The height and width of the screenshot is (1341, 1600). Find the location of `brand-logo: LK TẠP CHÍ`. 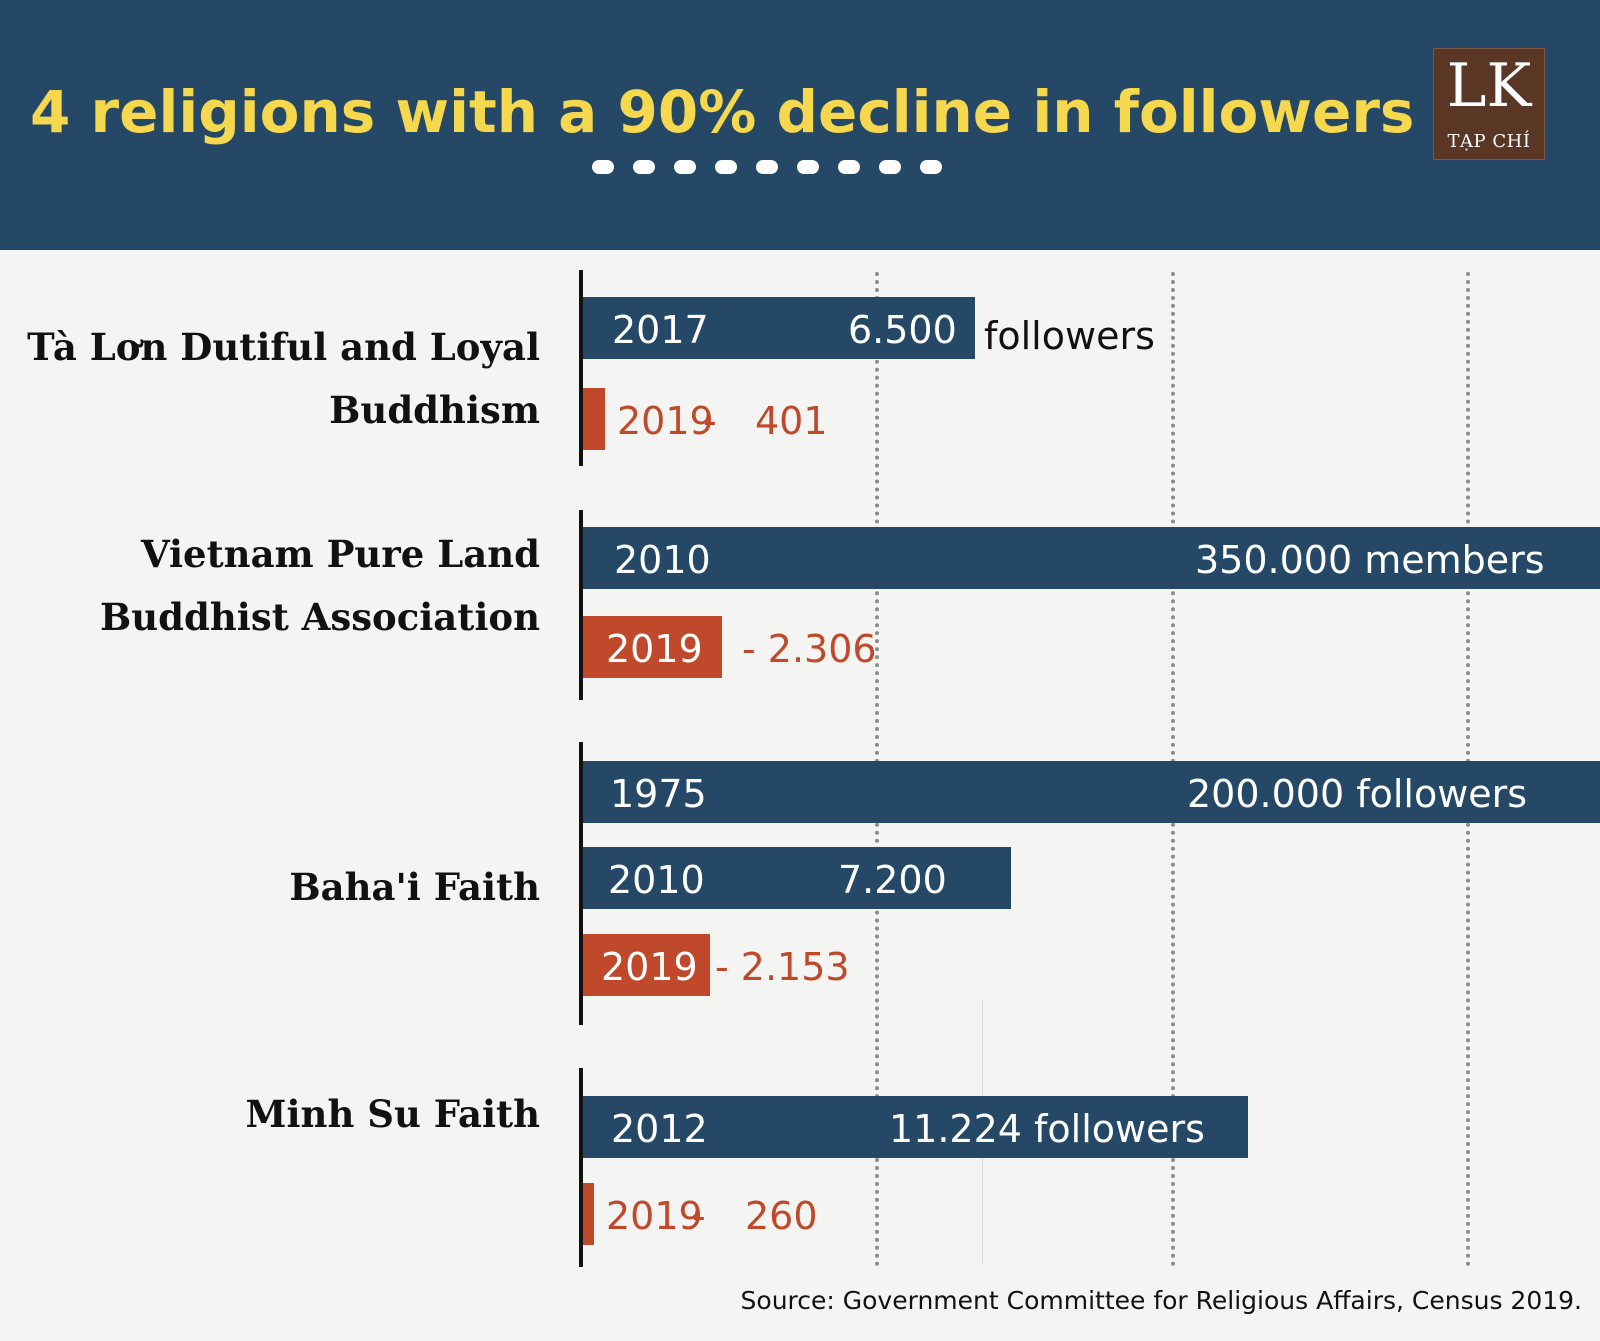

brand-logo: LK TẠP CHÍ is located at coordinates (1489, 104).